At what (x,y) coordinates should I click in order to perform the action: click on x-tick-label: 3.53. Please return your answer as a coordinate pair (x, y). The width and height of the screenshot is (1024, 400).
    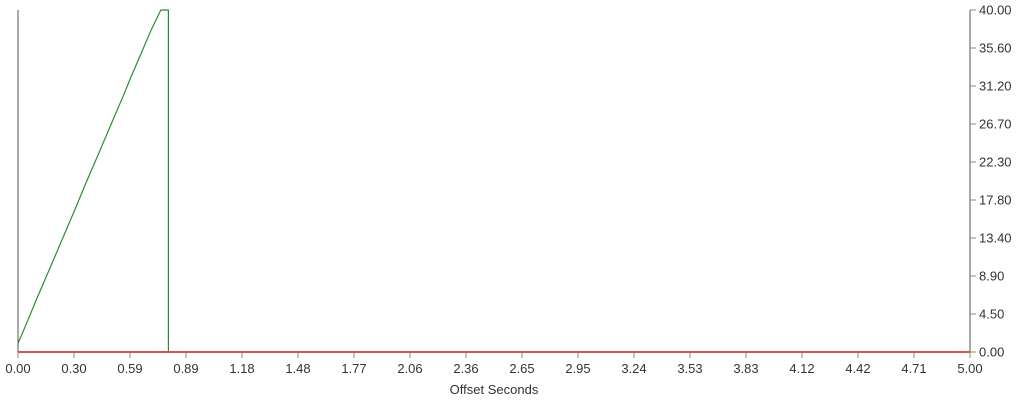
    Looking at the image, I should click on (689, 368).